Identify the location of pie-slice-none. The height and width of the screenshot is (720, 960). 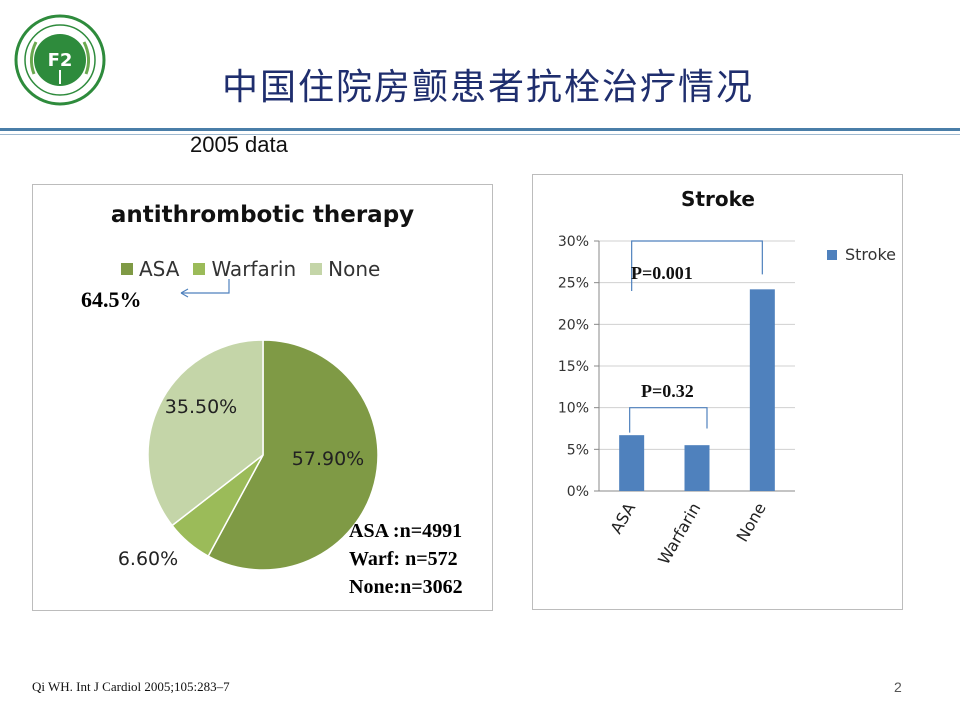
(205, 433).